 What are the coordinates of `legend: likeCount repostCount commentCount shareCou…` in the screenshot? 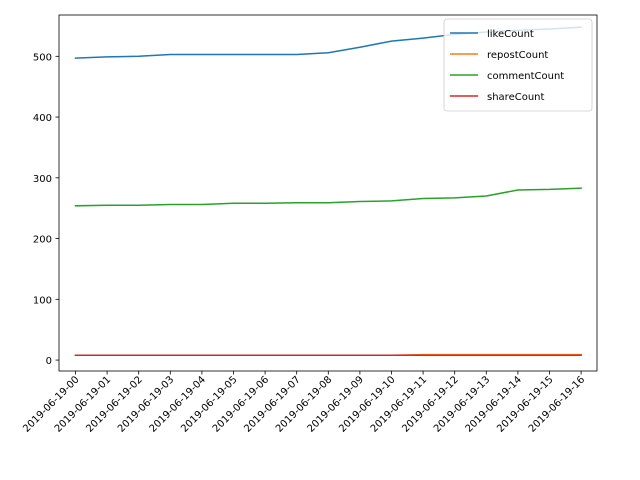 It's located at (518, 65).